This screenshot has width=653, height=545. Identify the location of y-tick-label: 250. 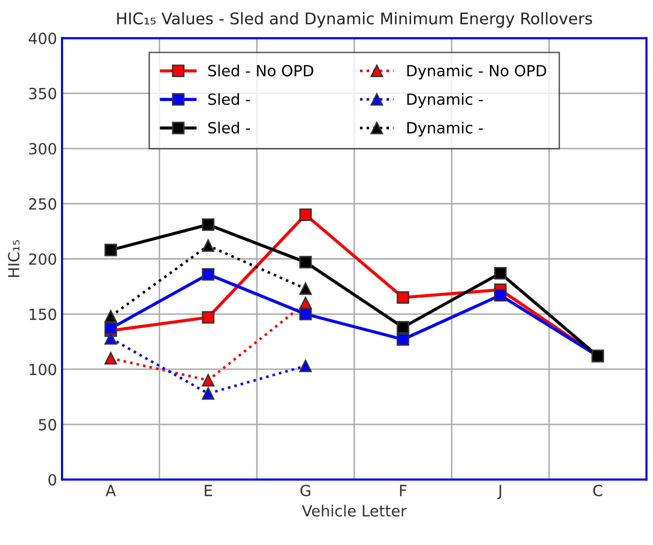
(42, 204).